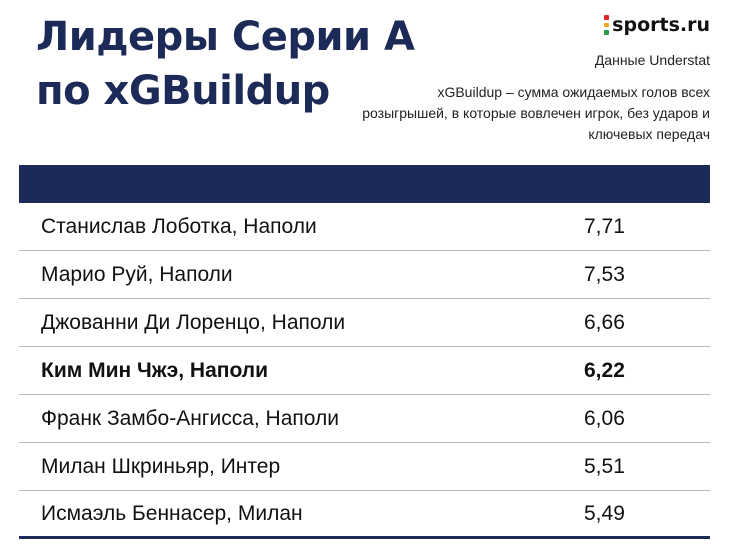 The image size is (730, 556). I want to click on xgbuildup-value: 5,51, so click(604, 466).